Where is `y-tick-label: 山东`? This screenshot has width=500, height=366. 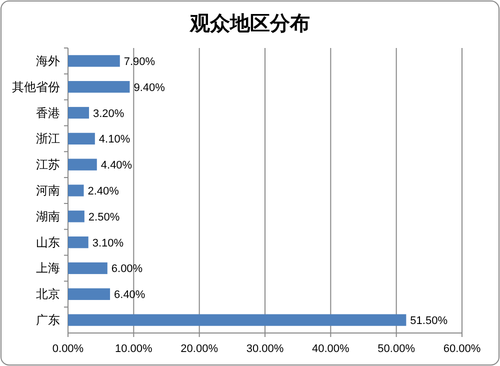 y-tick-label: 山东 is located at coordinates (48, 242).